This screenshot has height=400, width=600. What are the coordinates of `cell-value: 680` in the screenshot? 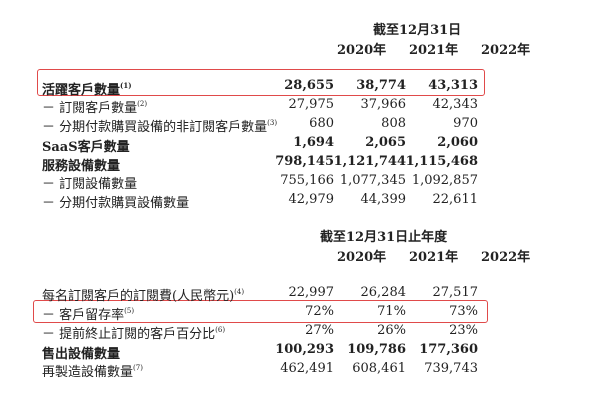 It's located at (321, 123).